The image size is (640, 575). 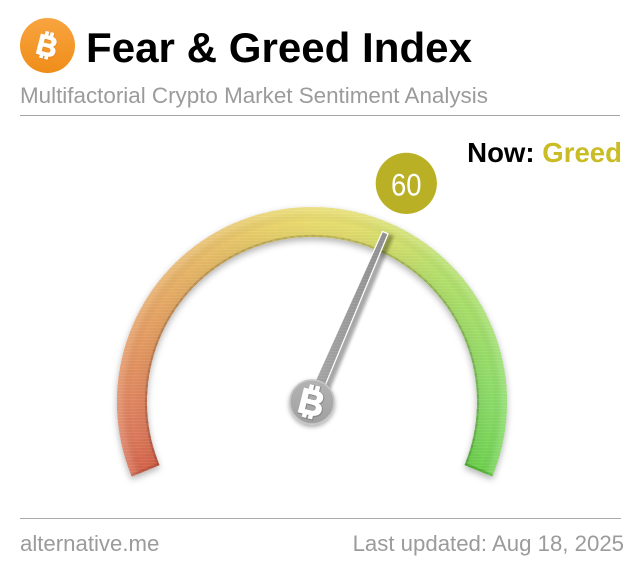 I want to click on svg-text: 60, so click(x=406, y=185).